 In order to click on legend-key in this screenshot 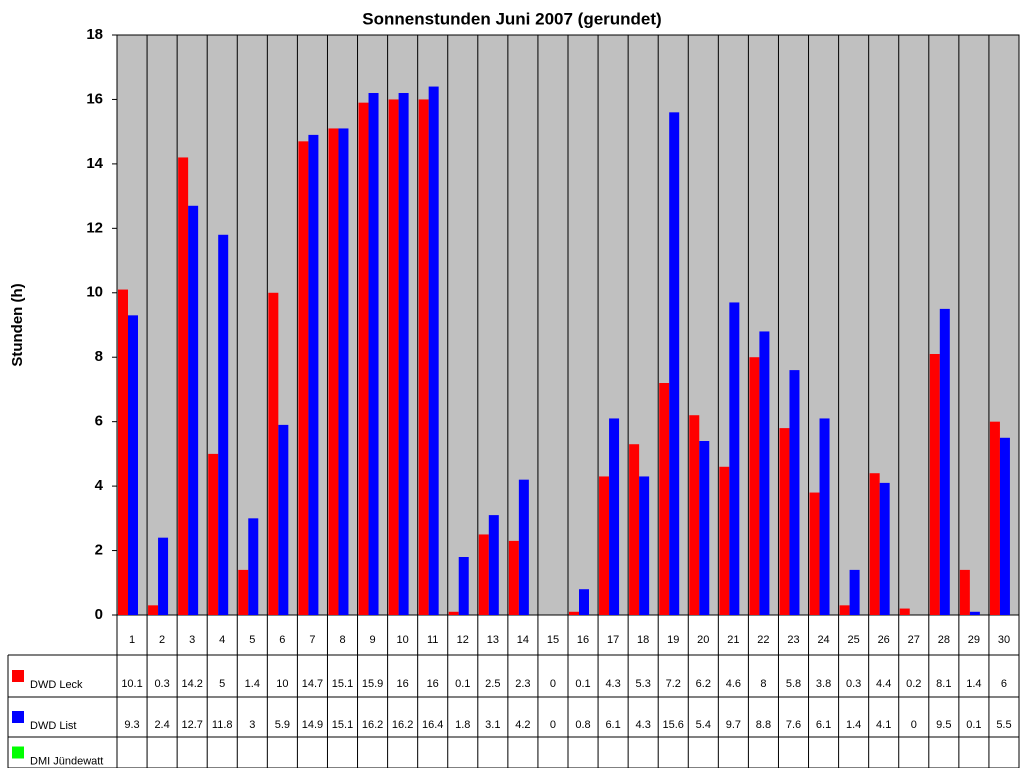, I will do `click(18, 717)`.